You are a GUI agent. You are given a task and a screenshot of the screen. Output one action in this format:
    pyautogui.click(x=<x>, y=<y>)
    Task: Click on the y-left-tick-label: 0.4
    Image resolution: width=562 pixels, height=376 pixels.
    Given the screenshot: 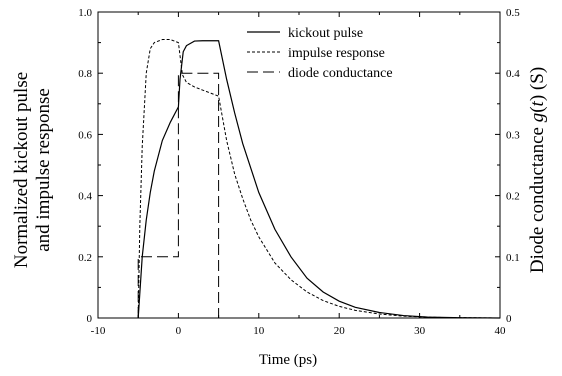 What is the action you would take?
    pyautogui.click(x=85, y=197)
    